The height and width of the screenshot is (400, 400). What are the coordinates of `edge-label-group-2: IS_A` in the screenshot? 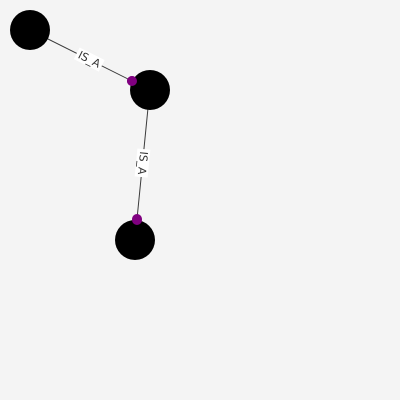 It's located at (142, 163).